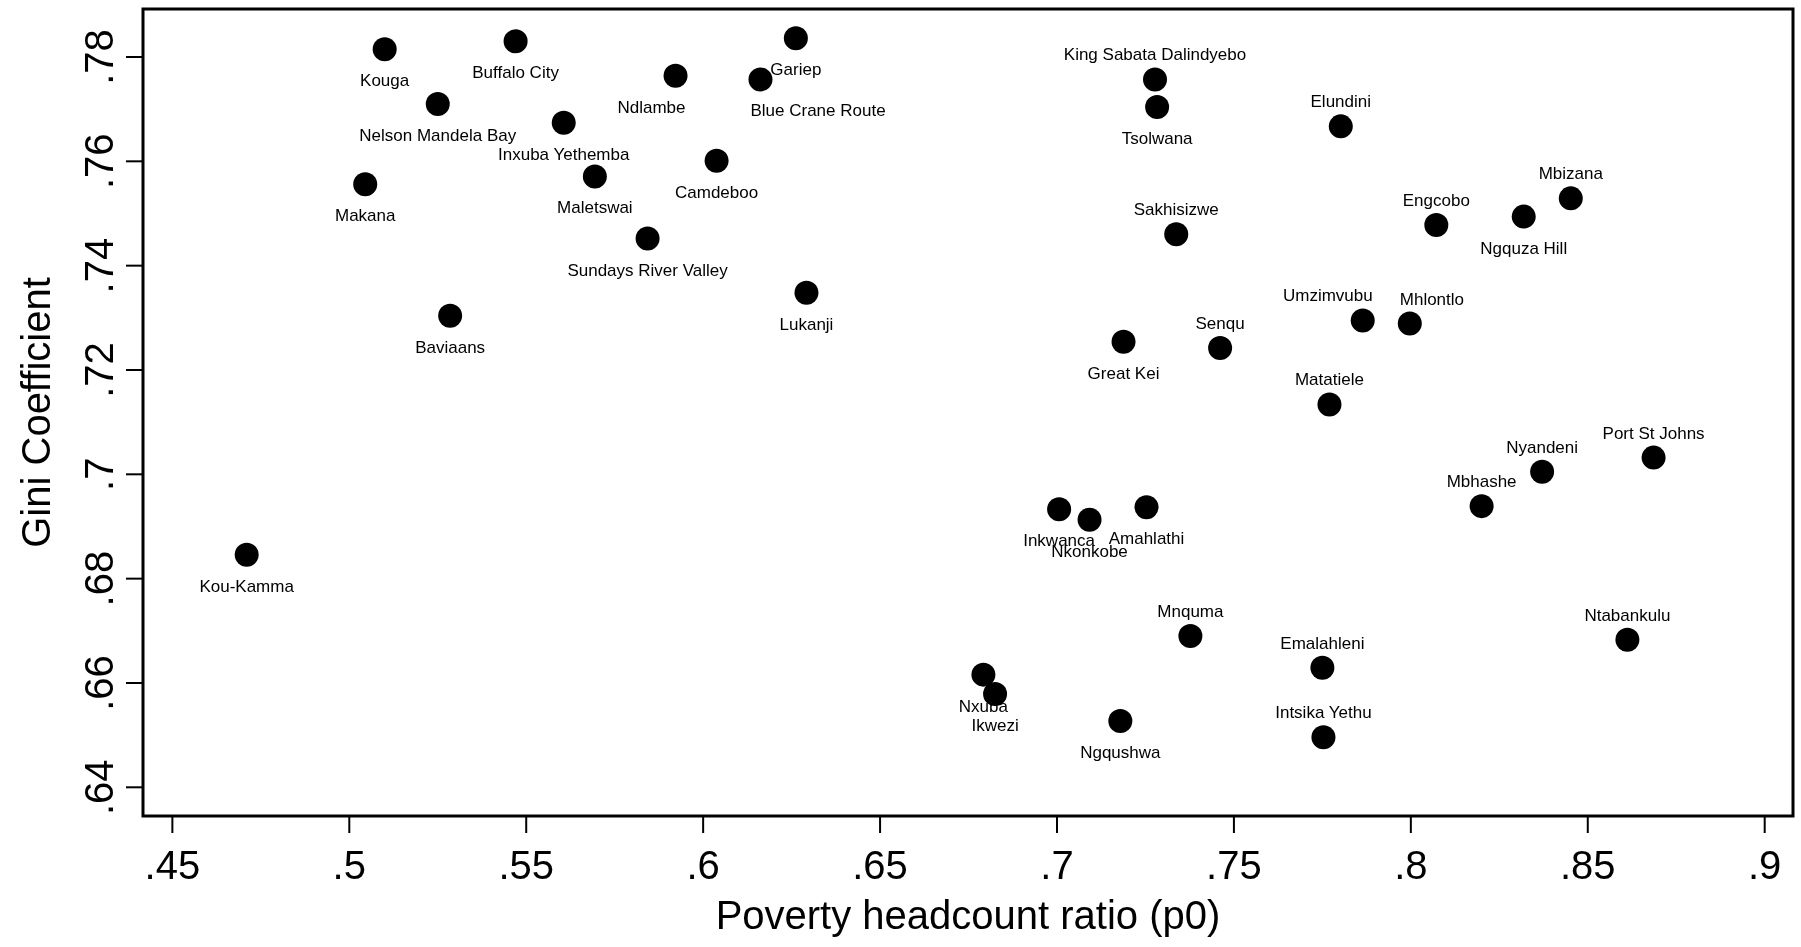  I want to click on x-tick-label: .8, so click(1411, 865).